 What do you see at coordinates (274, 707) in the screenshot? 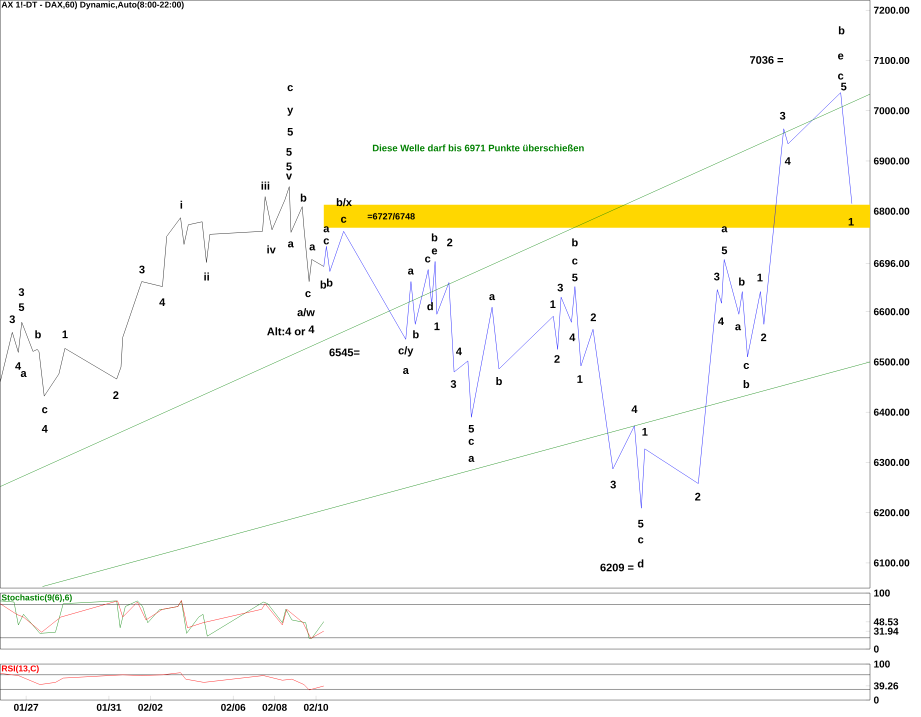
I see `x-tick-label: 02/08` at bounding box center [274, 707].